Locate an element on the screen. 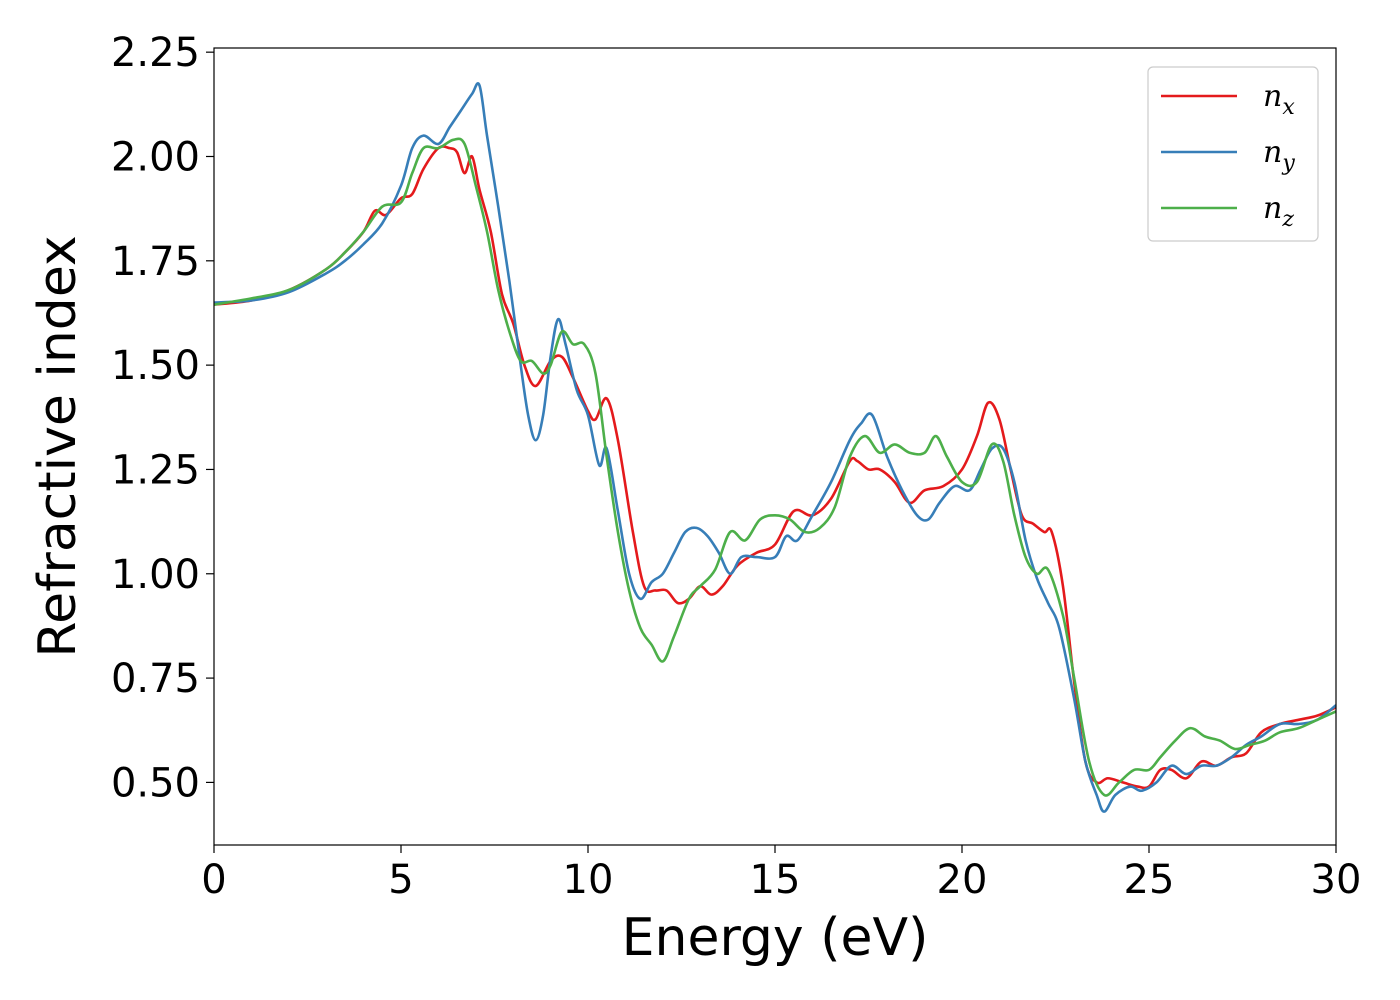  x-tick-label: 20 is located at coordinates (962, 880).